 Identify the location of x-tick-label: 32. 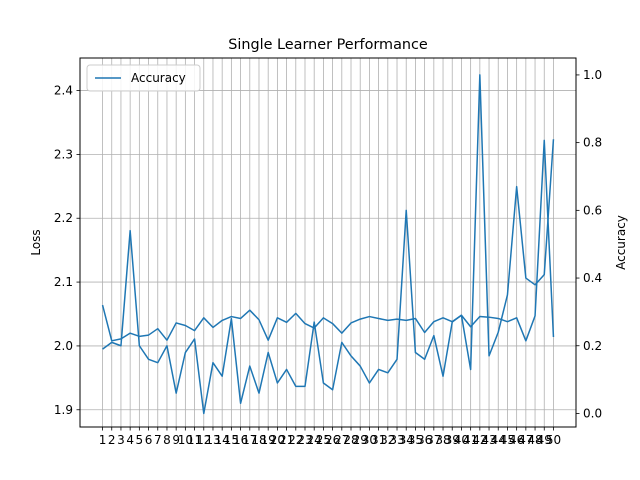
(387, 440).